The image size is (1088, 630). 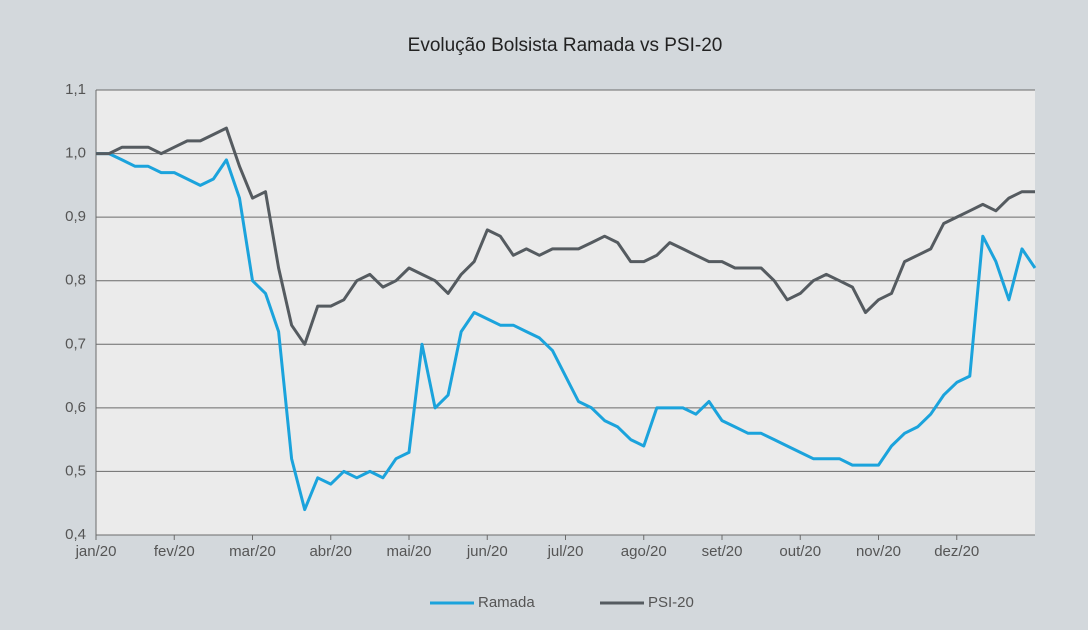 What do you see at coordinates (96, 551) in the screenshot?
I see `x-tick-label: jan/20` at bounding box center [96, 551].